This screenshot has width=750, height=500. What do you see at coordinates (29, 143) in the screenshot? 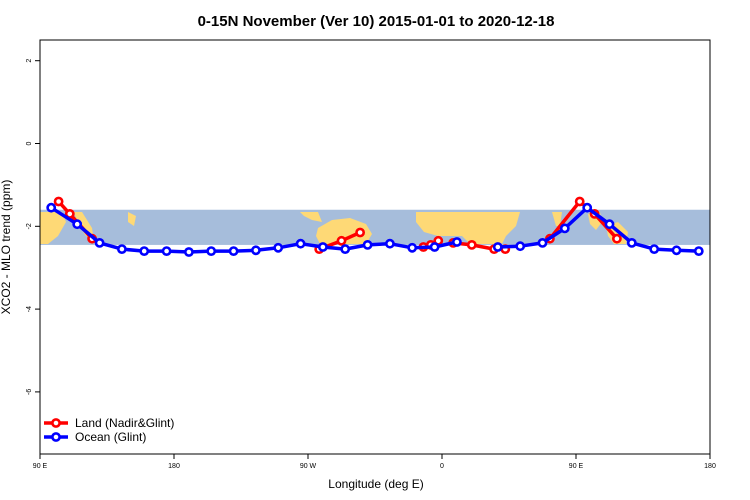
I see `y-tick-label: 0` at bounding box center [29, 143].